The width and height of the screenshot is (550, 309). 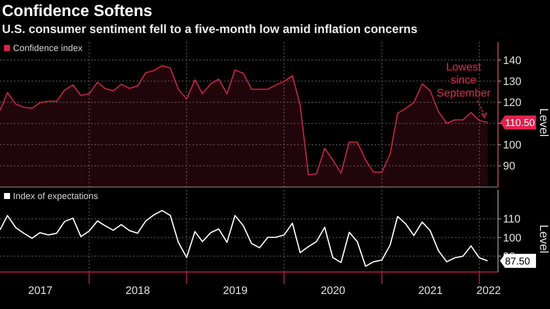 What do you see at coordinates (235, 291) in the screenshot?
I see `x-tick-label: 2019` at bounding box center [235, 291].